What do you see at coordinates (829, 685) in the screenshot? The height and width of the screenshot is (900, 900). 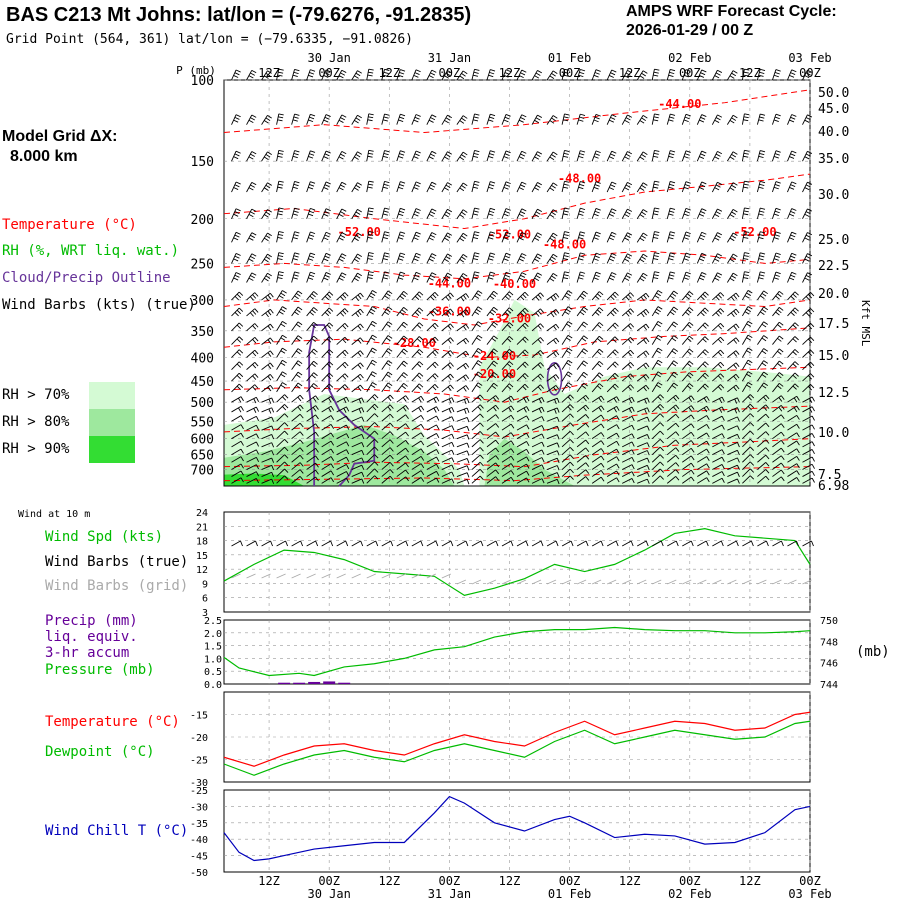 I see `pressure-tick-label: 744` at bounding box center [829, 685].